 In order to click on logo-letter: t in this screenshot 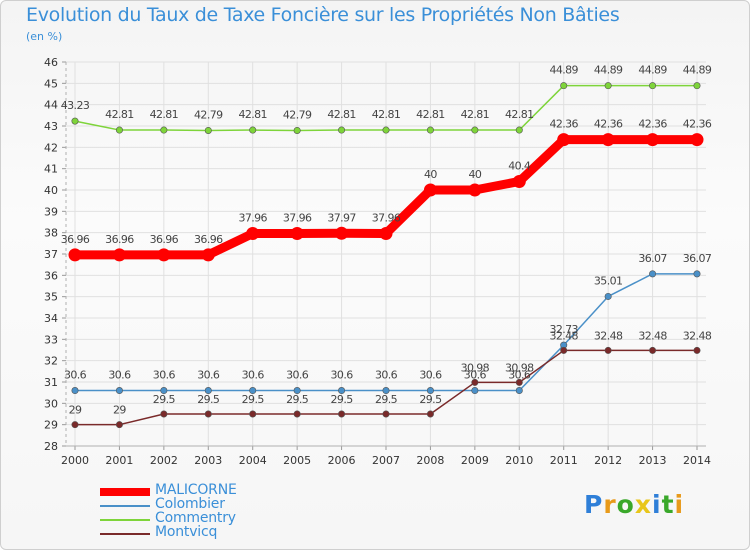, I will do `click(668, 504)`.